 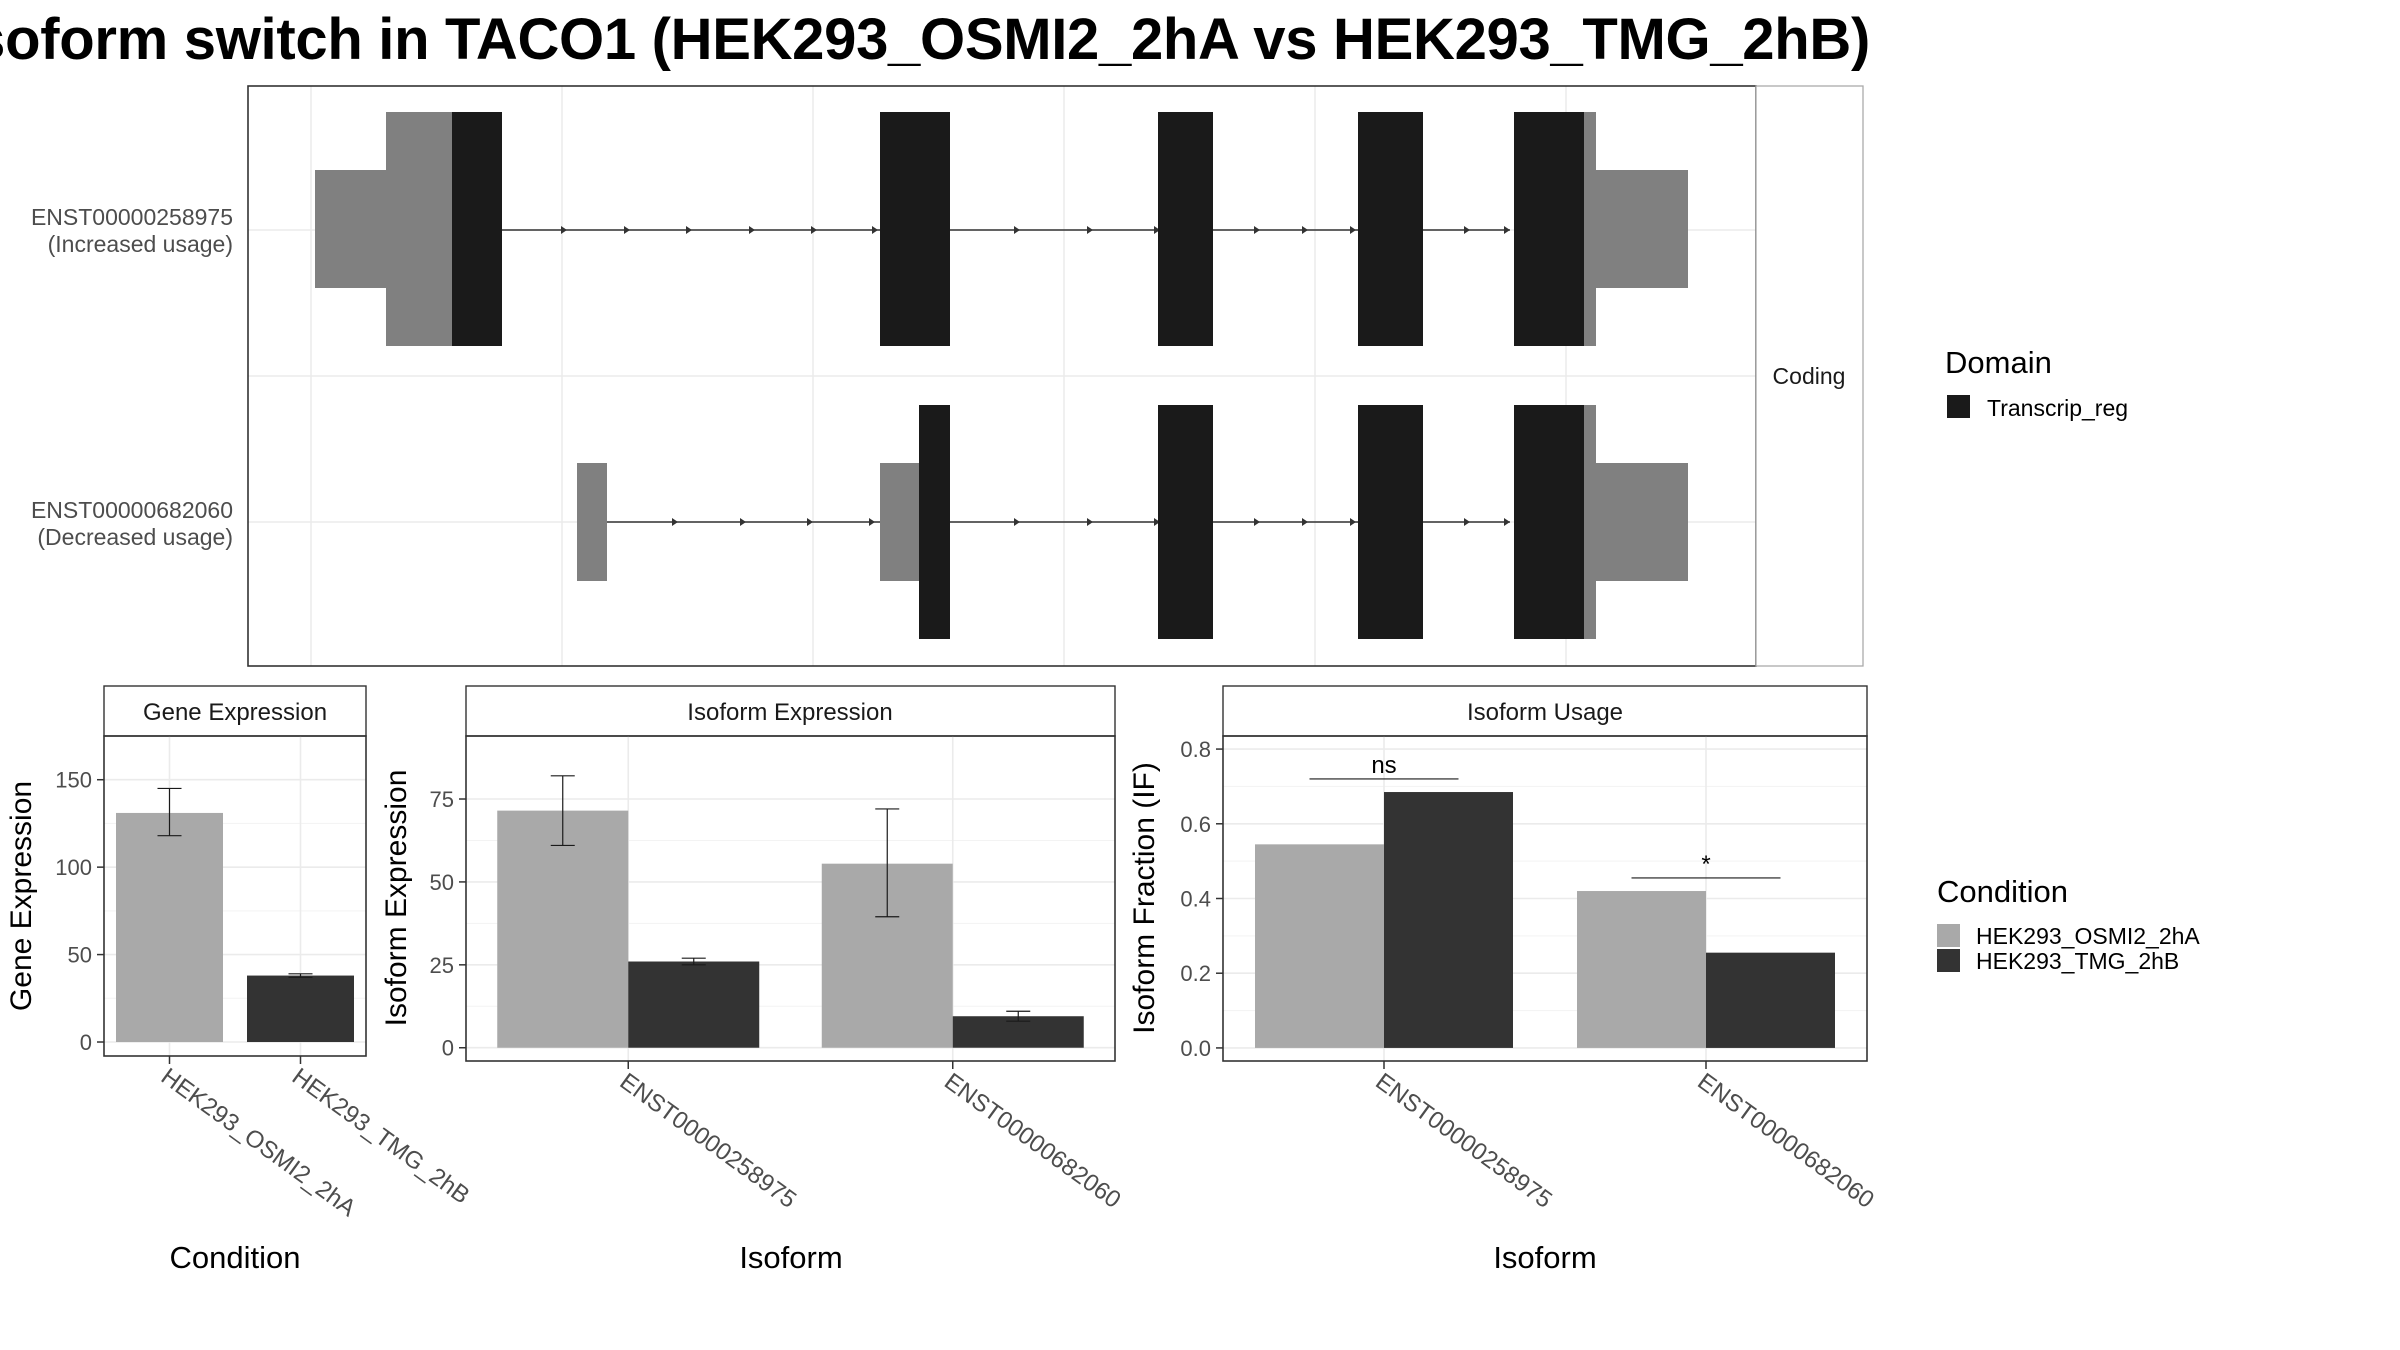 What do you see at coordinates (235, 1257) in the screenshot?
I see `x-axis-title: Condition` at bounding box center [235, 1257].